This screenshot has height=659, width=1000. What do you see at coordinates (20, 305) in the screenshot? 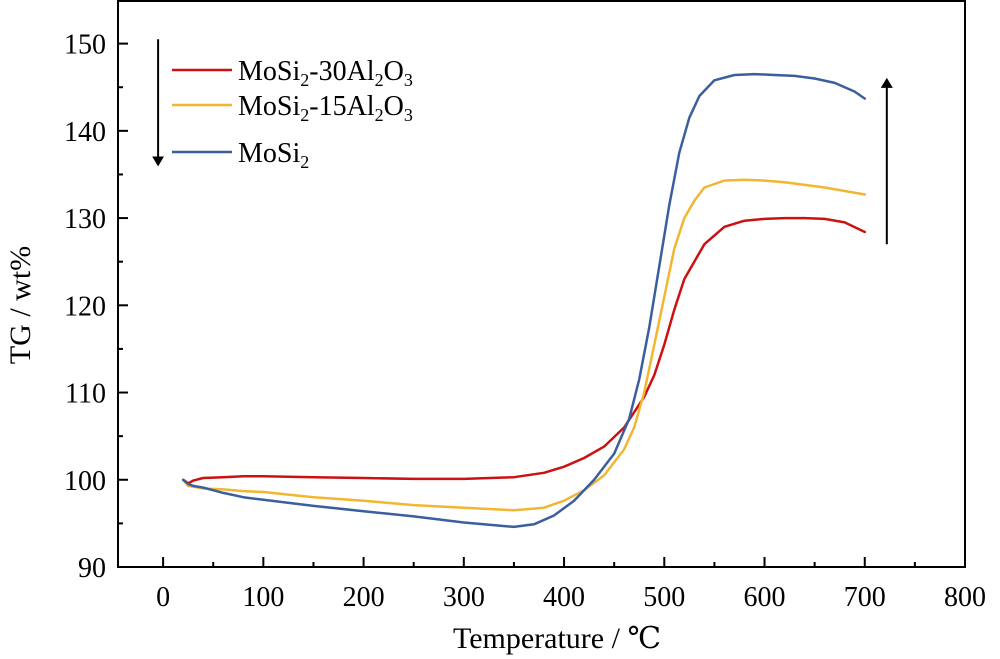
I see `y-axis-title: TG / wt%` at bounding box center [20, 305].